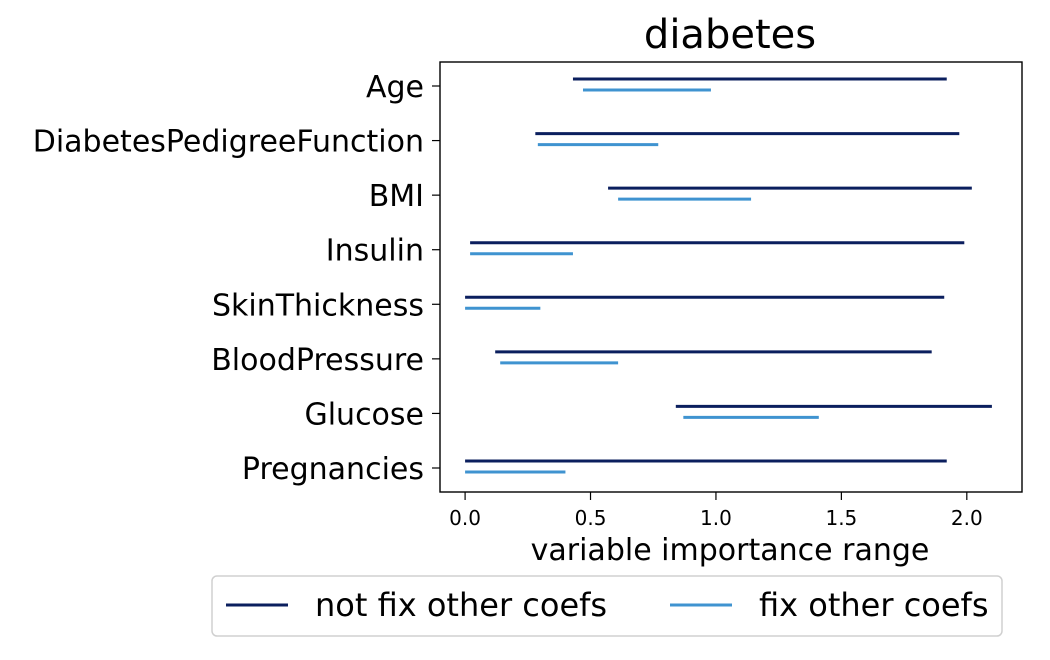 This screenshot has width=1050, height=660. I want to click on y-tick-label: BMI, so click(396, 196).